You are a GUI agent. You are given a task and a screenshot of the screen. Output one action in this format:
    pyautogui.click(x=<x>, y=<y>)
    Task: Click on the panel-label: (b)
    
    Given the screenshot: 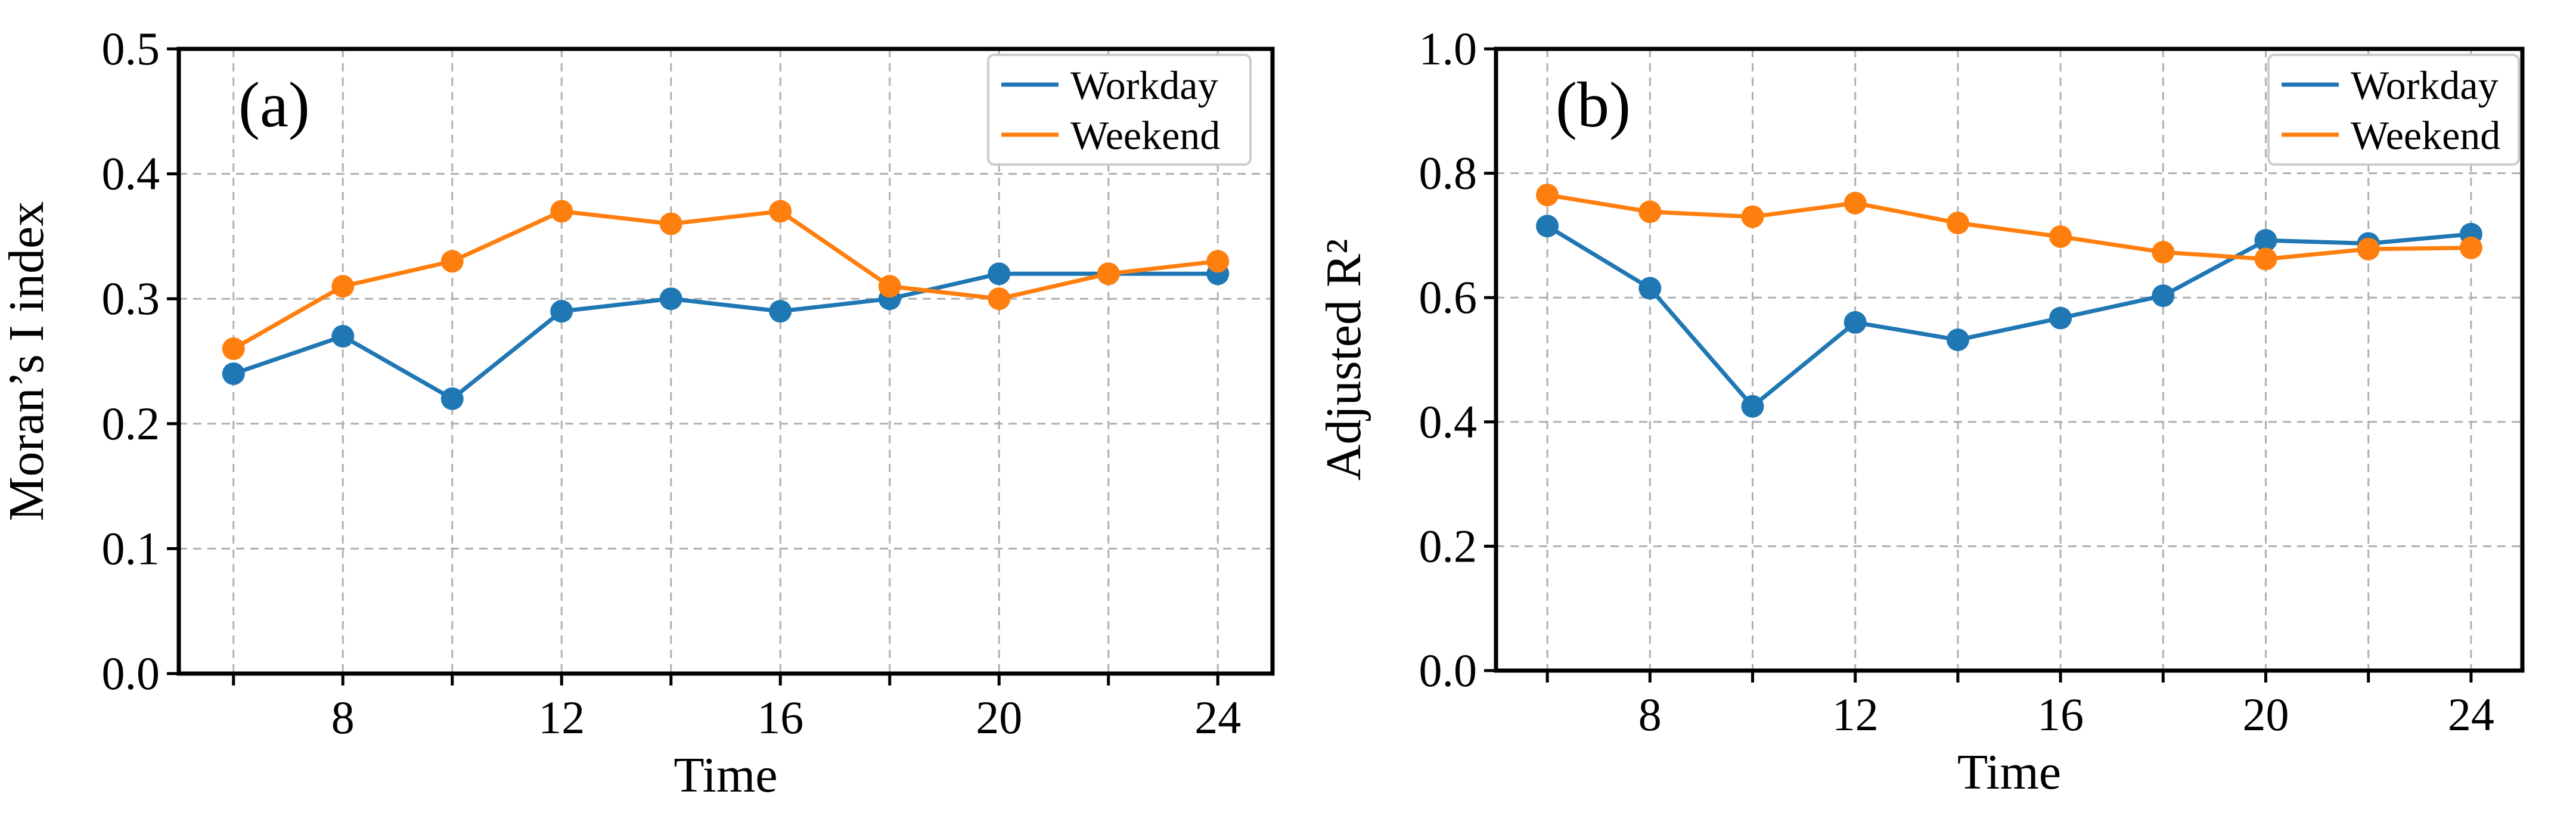 What is the action you would take?
    pyautogui.click(x=1594, y=105)
    